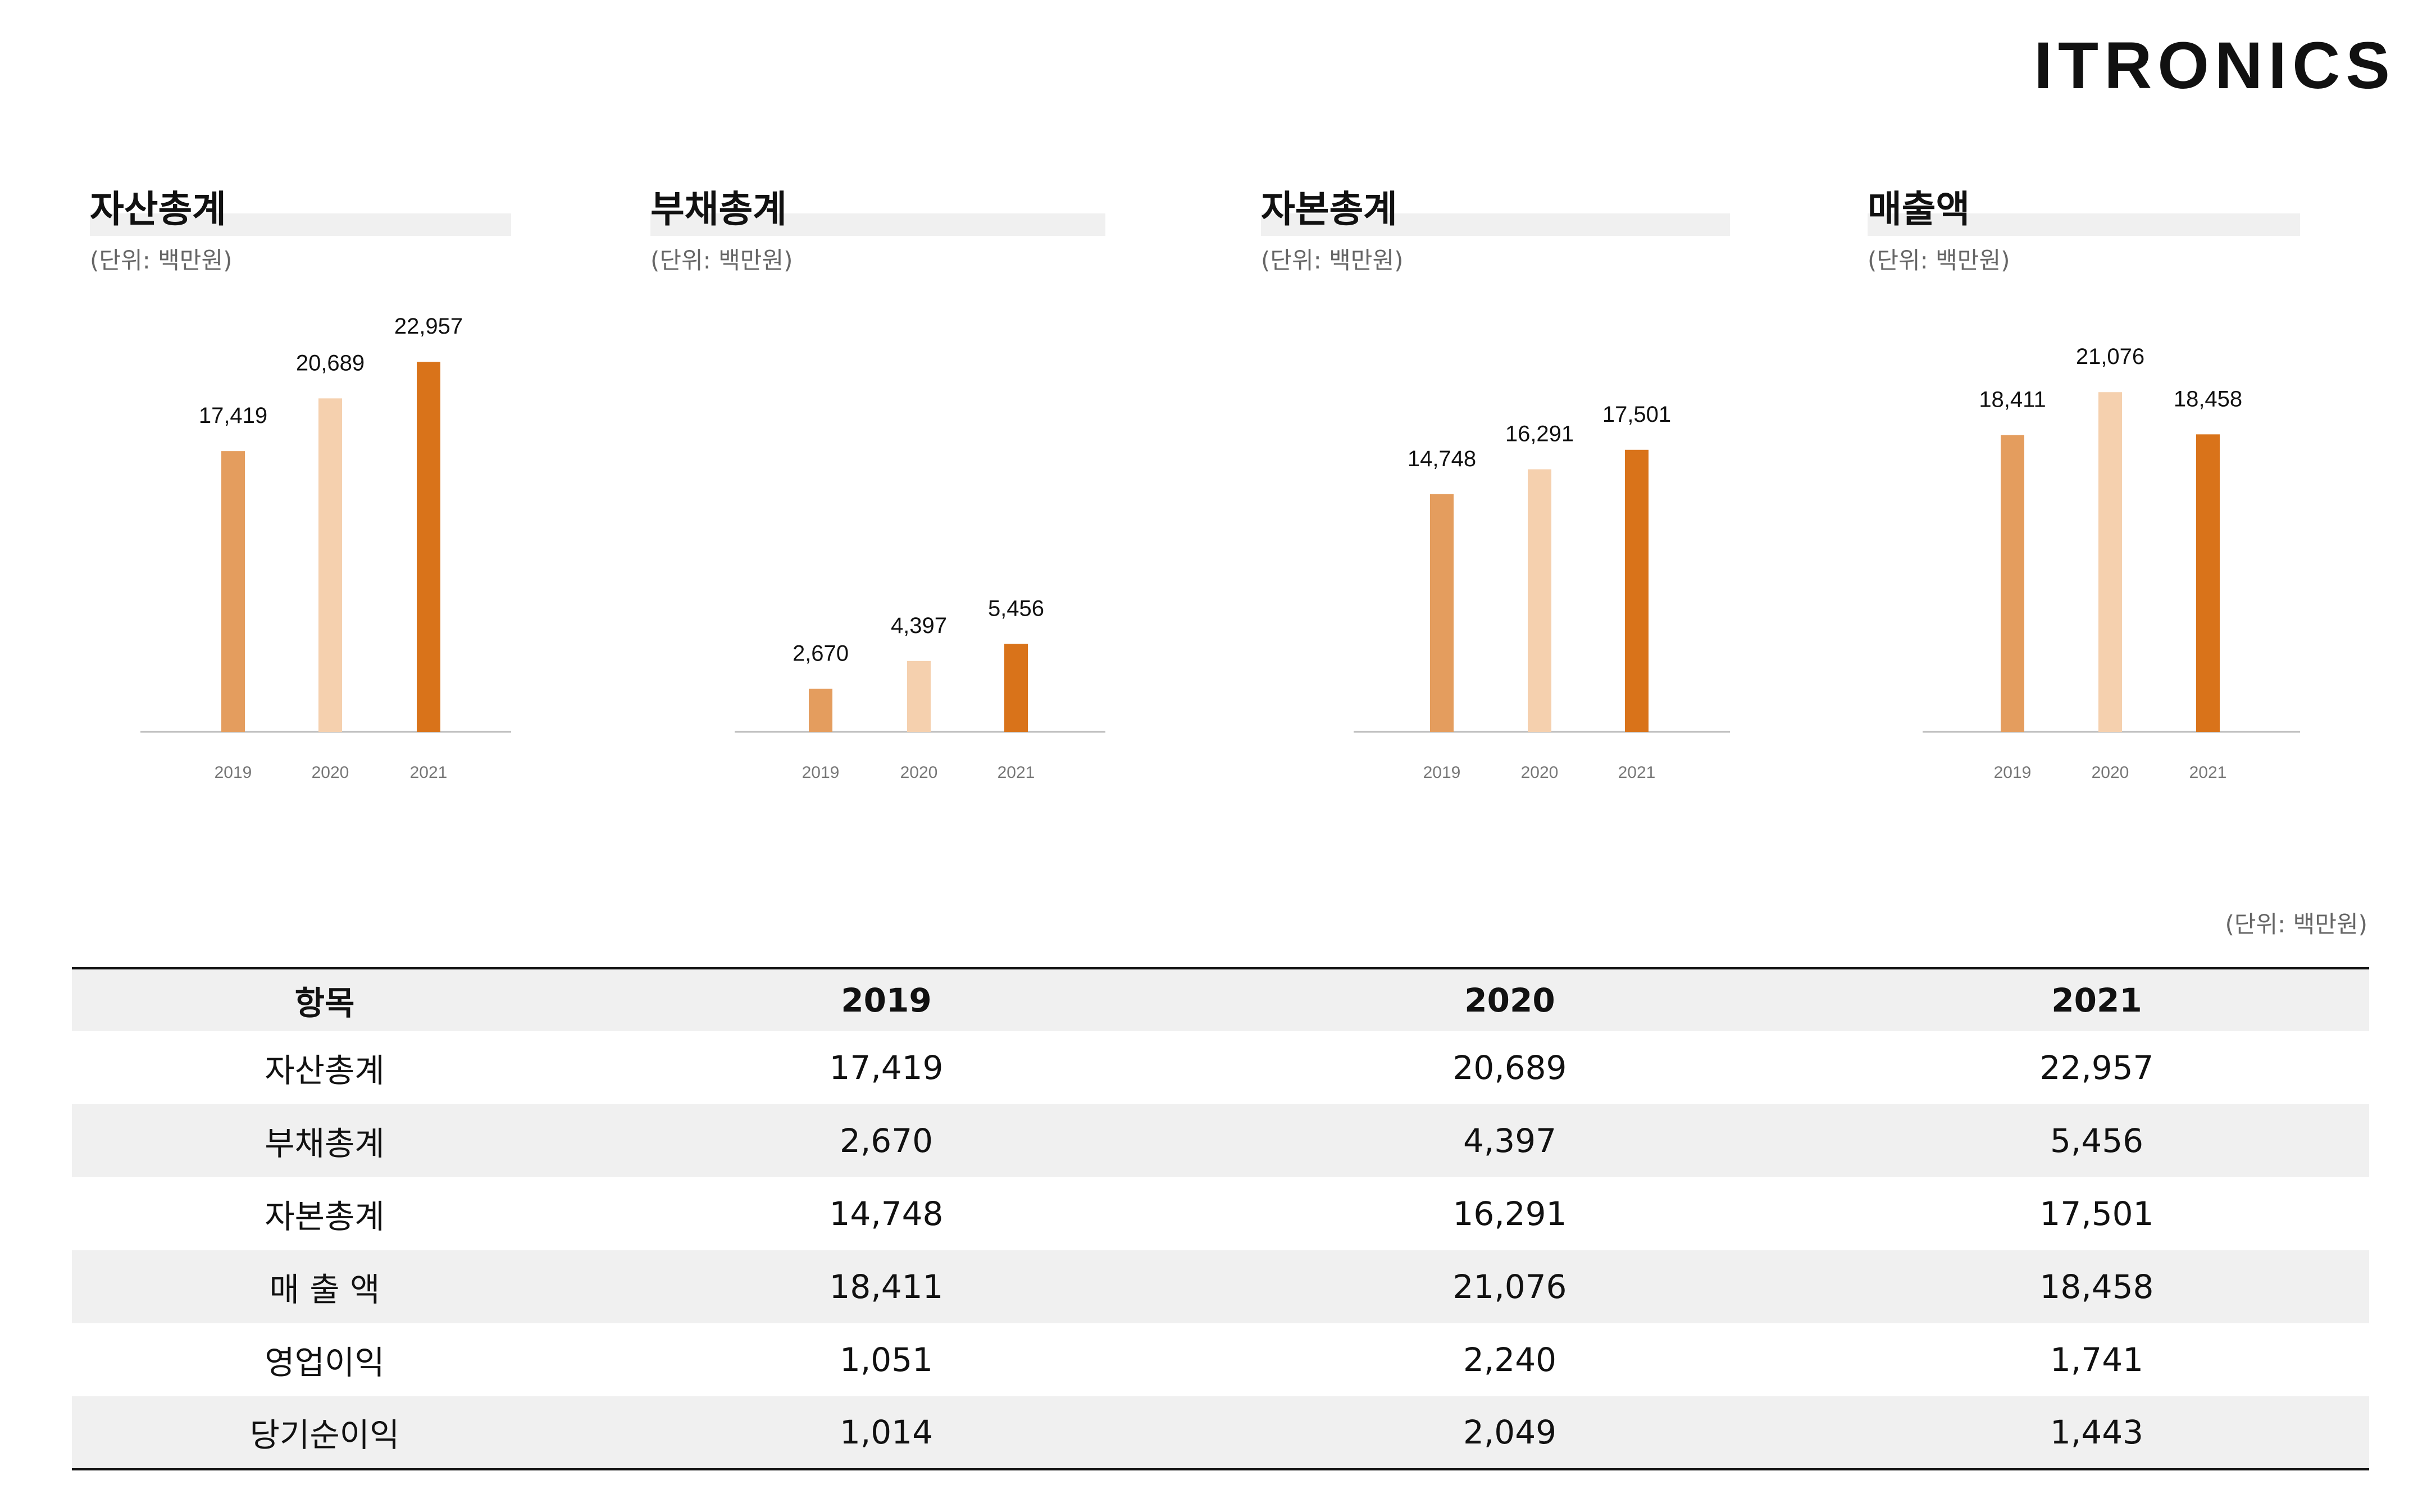 Image resolution: width=2427 pixels, height=1512 pixels. What do you see at coordinates (330, 362) in the screenshot?
I see `data-label: 20,689` at bounding box center [330, 362].